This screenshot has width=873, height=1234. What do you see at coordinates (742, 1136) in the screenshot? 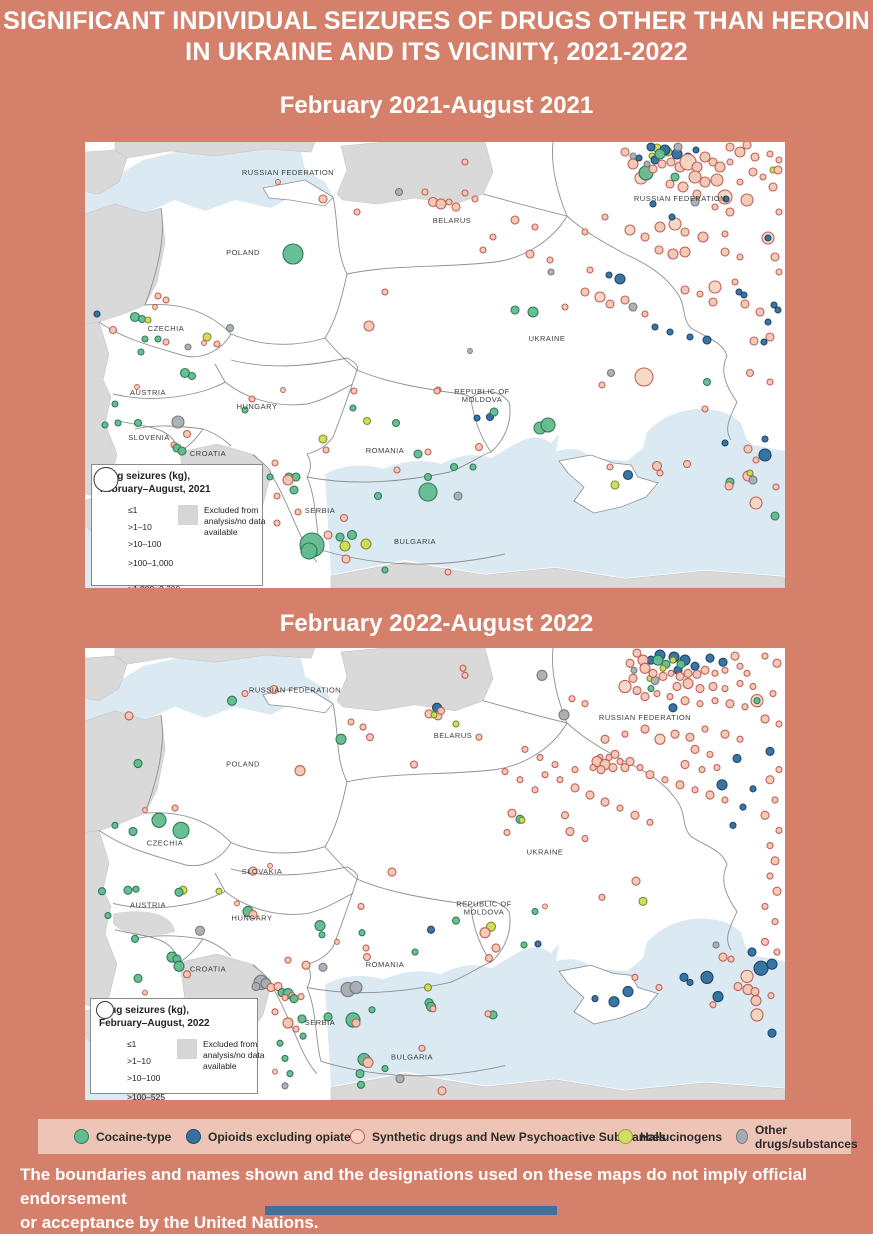
I see `category-dot-icon` at bounding box center [742, 1136].